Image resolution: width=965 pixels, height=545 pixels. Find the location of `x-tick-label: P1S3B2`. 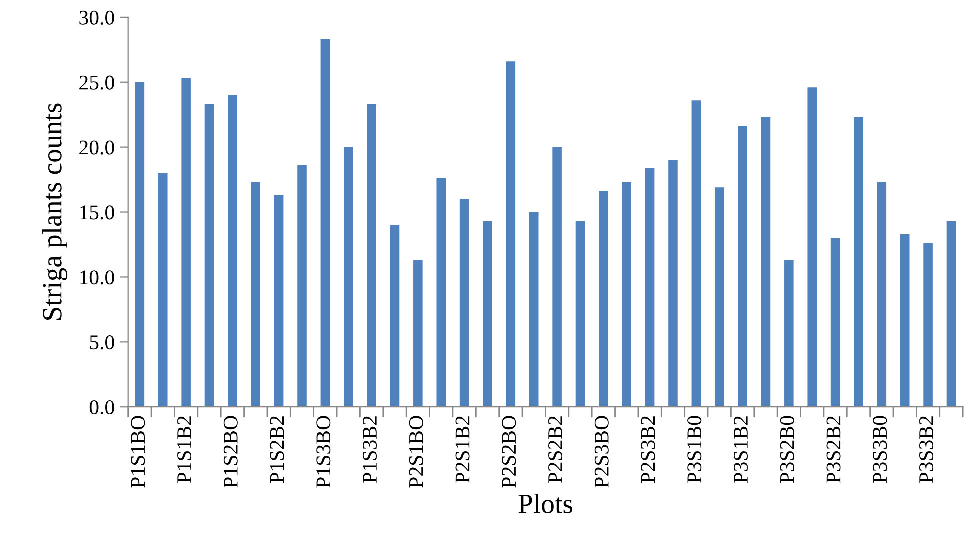

x-tick-label: P1S3B2 is located at coordinates (370, 450).